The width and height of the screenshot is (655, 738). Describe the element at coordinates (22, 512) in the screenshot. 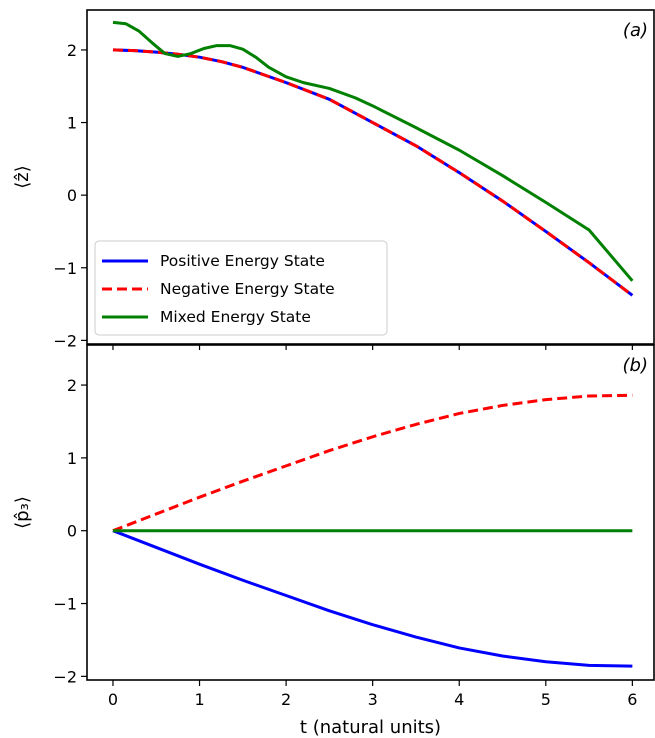

I see `panel-b-y-axis-label: ⟨p̂₃⟩` at that location.